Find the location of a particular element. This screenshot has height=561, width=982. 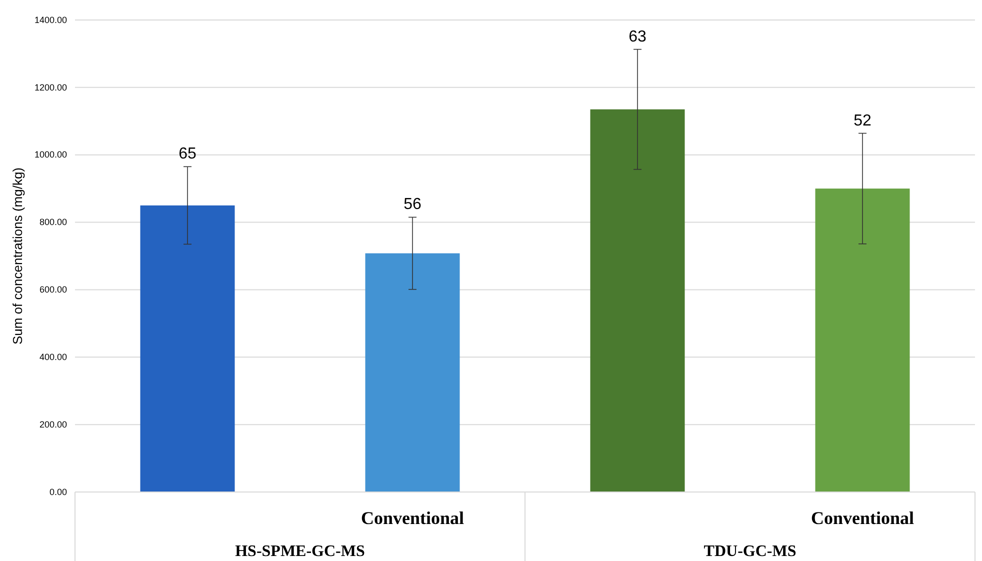

y-tick-label: 1200.00 is located at coordinates (50, 87).